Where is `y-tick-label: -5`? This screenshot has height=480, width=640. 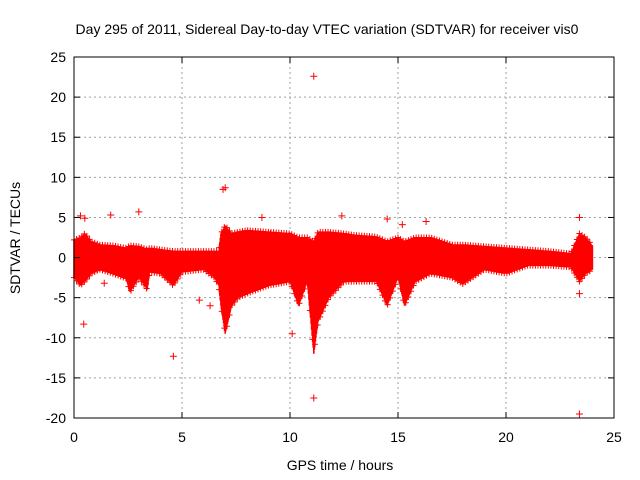
y-tick-label: -5 is located at coordinates (60, 298).